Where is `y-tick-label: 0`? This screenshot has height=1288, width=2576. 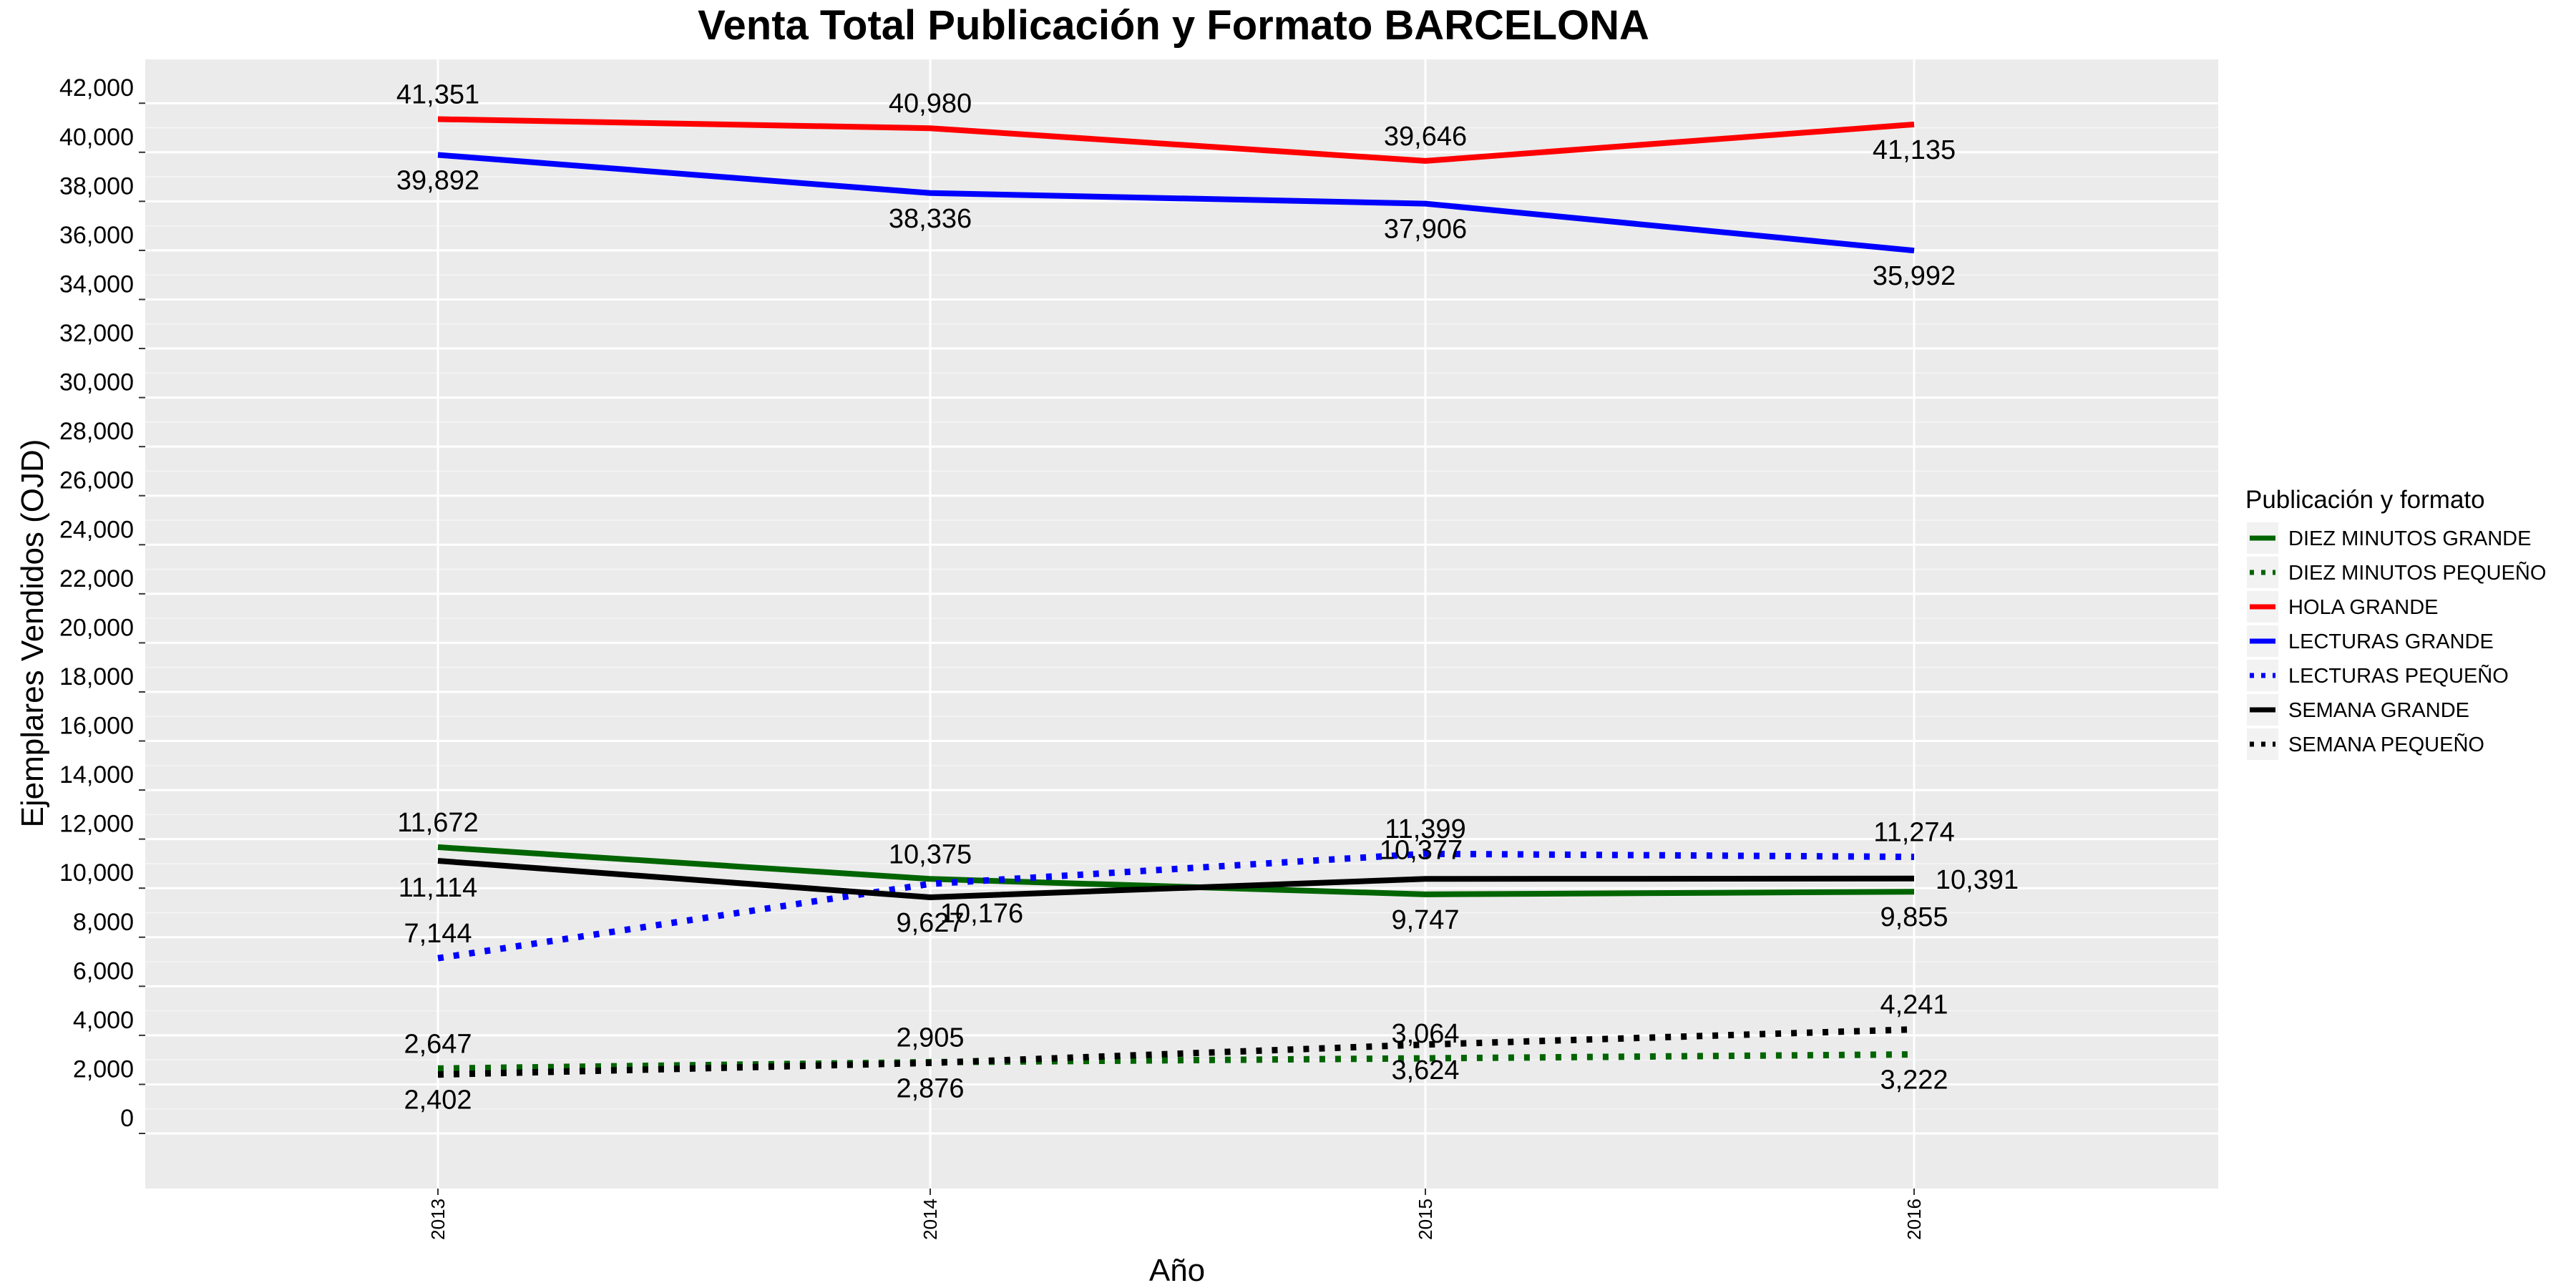
y-tick-label: 0 is located at coordinates (127, 1118).